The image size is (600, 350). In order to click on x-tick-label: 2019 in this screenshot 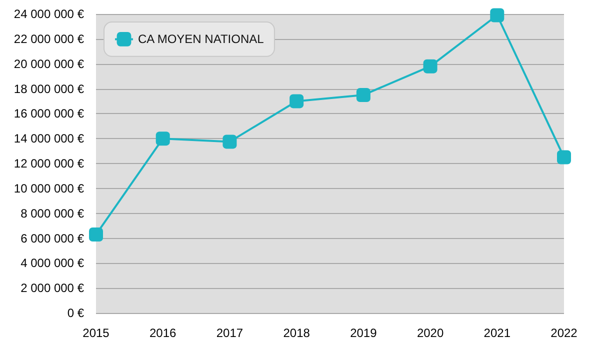, I will do `click(364, 333)`.